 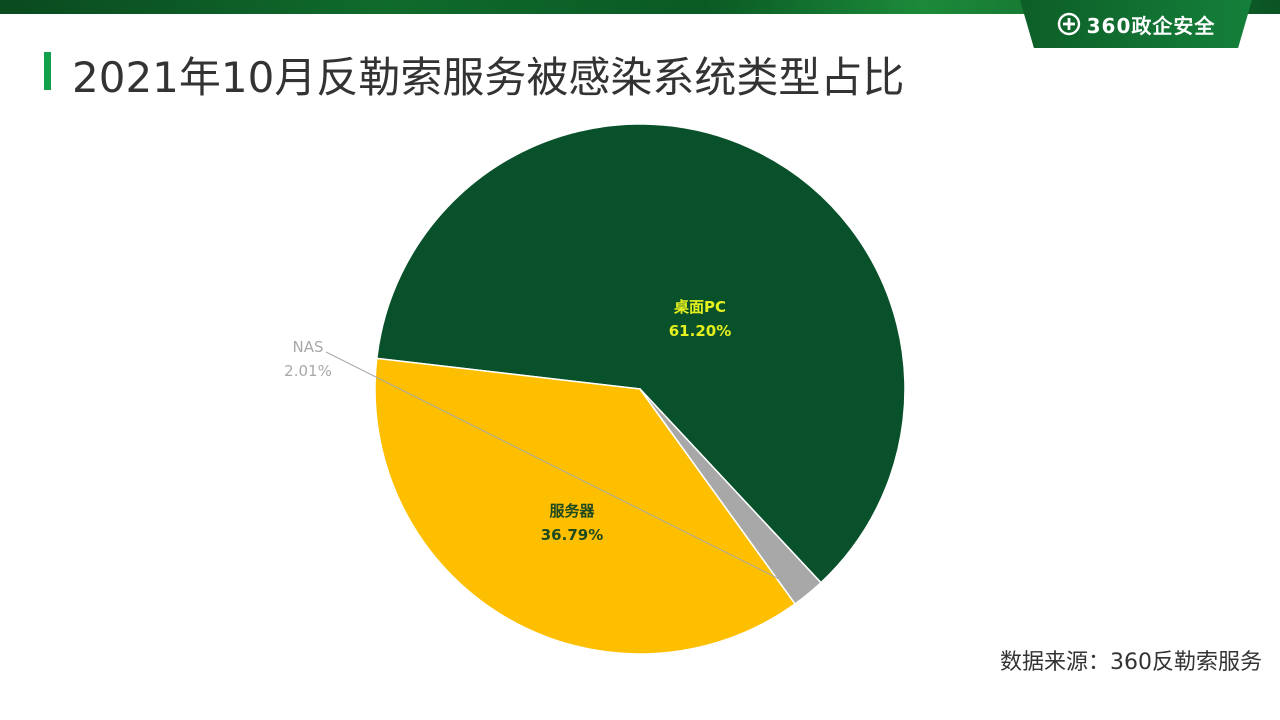 What do you see at coordinates (640, 7) in the screenshot?
I see `top-banner` at bounding box center [640, 7].